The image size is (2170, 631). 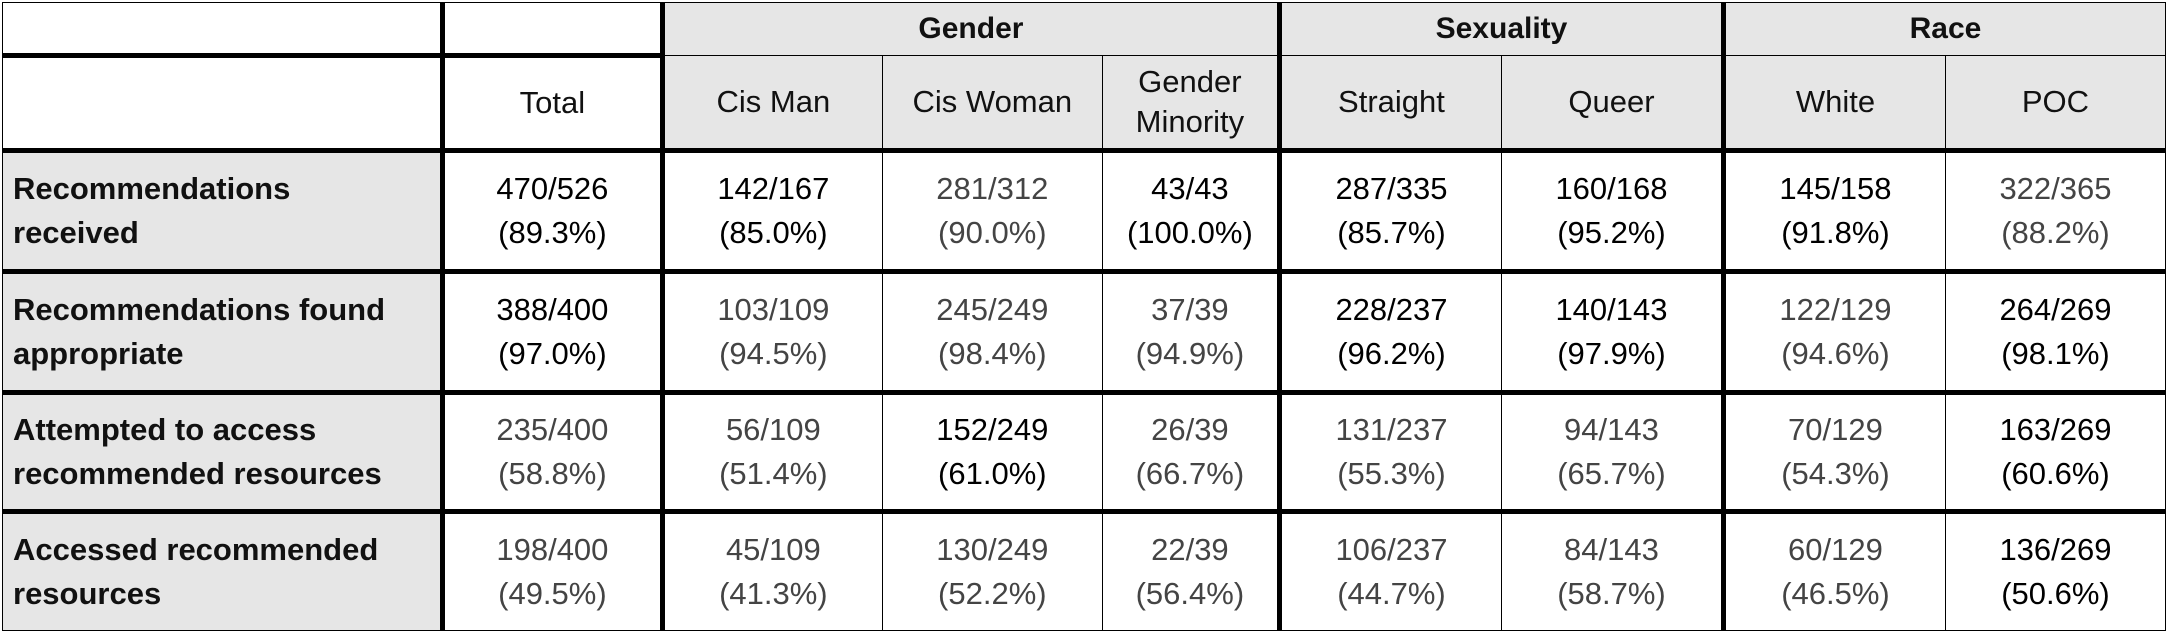 I want to click on col-gender-minority: Gender Minority, so click(x=1191, y=103).